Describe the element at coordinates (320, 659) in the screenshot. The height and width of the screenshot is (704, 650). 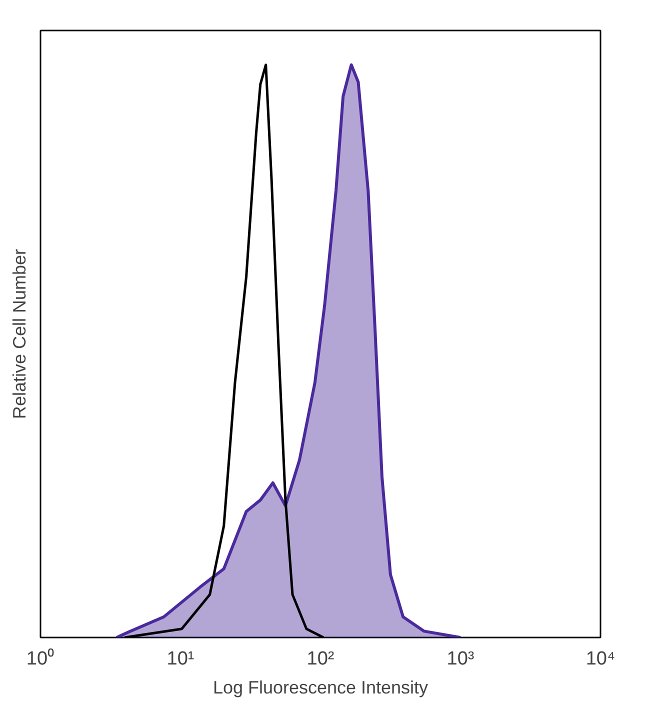
I see `x-tick-label: 10²` at that location.